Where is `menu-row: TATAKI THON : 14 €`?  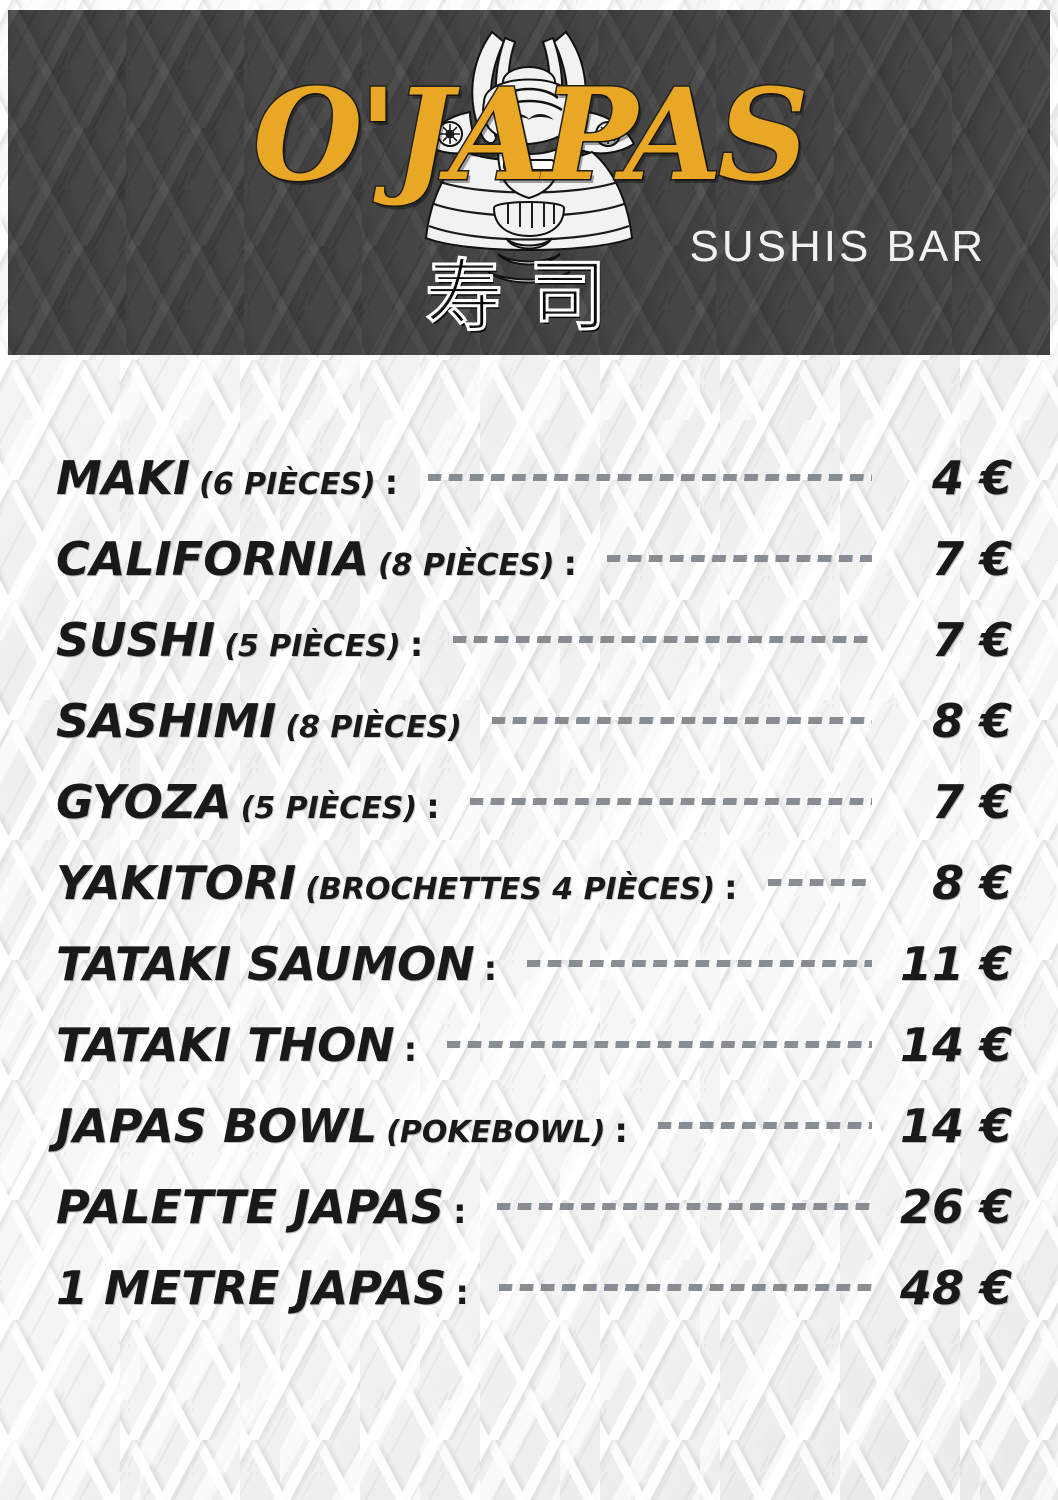 menu-row: TATAKI THON : 14 € is located at coordinates (534, 1062).